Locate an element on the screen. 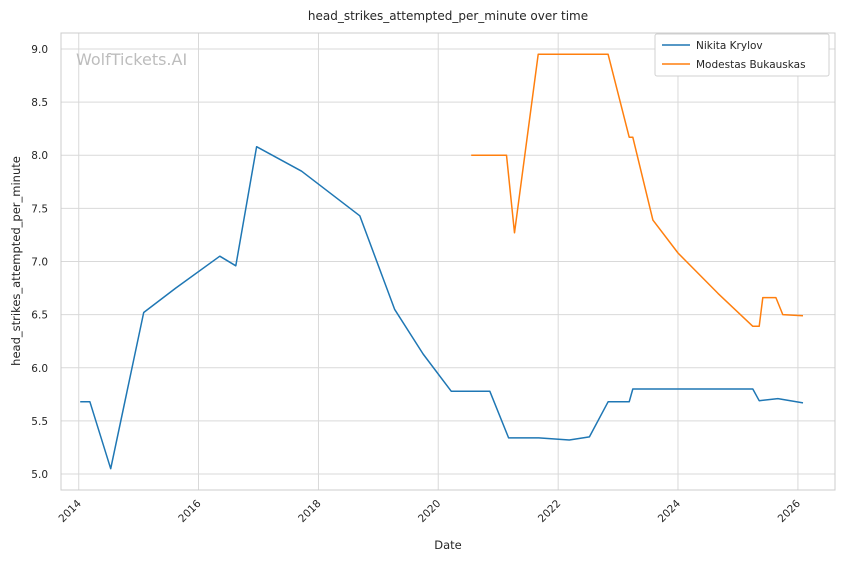 This screenshot has width=844, height=565. x-tick-label: 2022 is located at coordinates (549, 511).